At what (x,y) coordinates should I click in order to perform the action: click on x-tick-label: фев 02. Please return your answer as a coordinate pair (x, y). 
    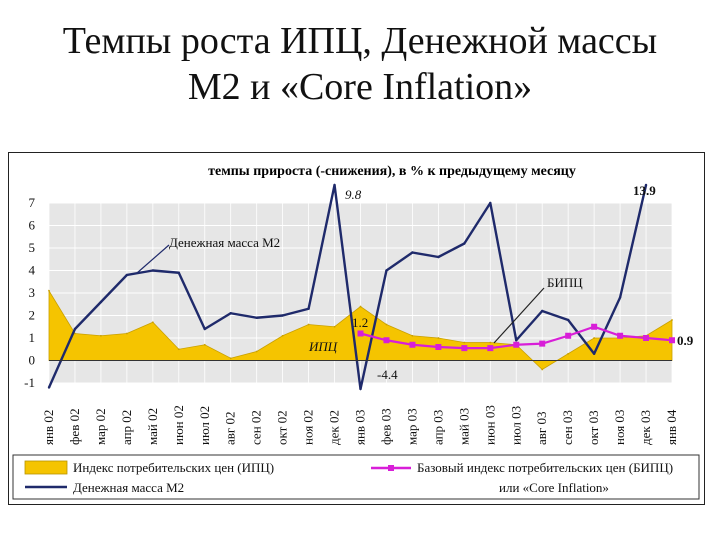
    Looking at the image, I should click on (74, 426).